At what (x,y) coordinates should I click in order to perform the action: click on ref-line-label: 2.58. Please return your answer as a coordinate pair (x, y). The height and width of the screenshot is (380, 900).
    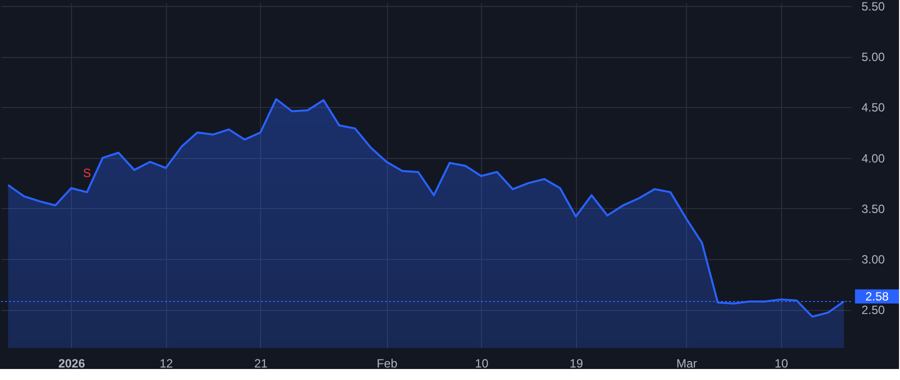
    Looking at the image, I should click on (877, 296).